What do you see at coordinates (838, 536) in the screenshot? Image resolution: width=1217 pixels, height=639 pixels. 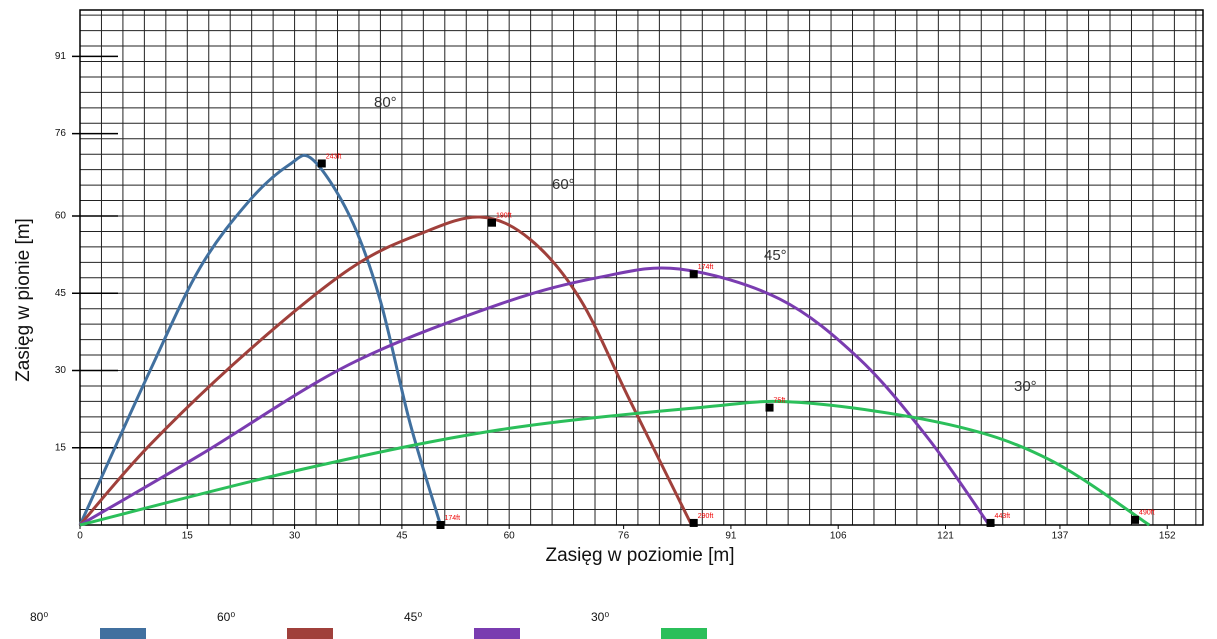 I see `x-tick-label: 106` at bounding box center [838, 536].